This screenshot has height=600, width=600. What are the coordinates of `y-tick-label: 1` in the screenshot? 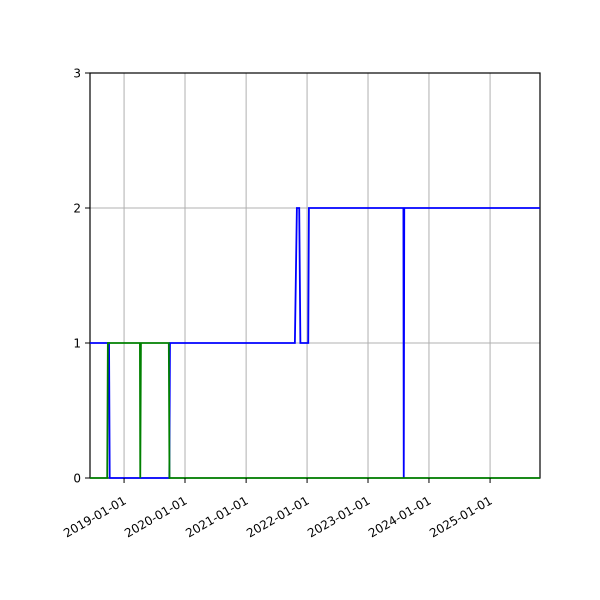 It's located at (77, 344).